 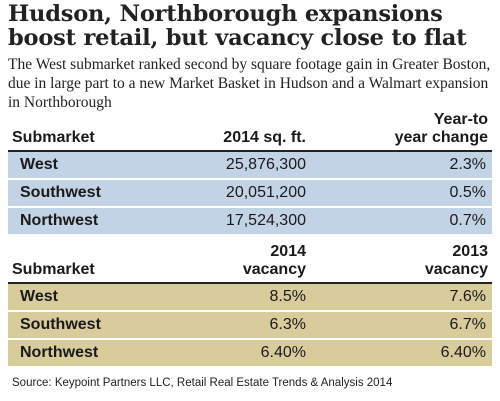 I want to click on table-row: Northwest 6.40% 6.40%, so click(x=250, y=353).